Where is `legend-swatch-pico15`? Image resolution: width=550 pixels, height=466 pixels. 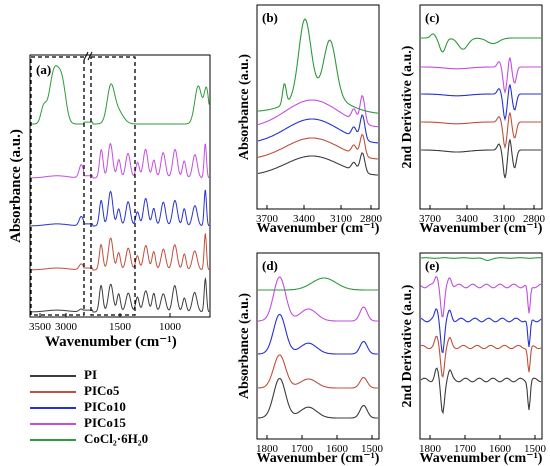
legend-swatch-pico15 is located at coordinates (53, 424).